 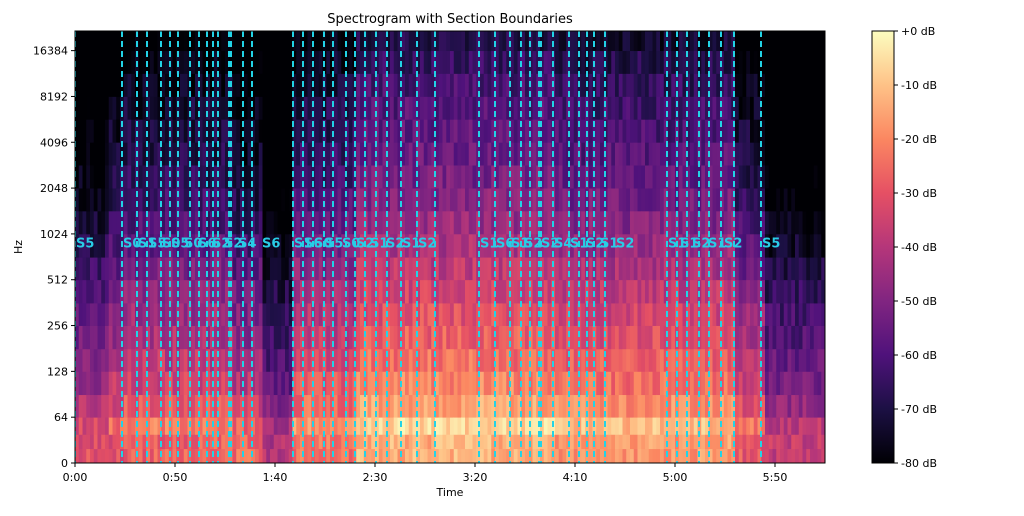 I want to click on colorbar-tick-label: -50 dB, so click(x=919, y=301).